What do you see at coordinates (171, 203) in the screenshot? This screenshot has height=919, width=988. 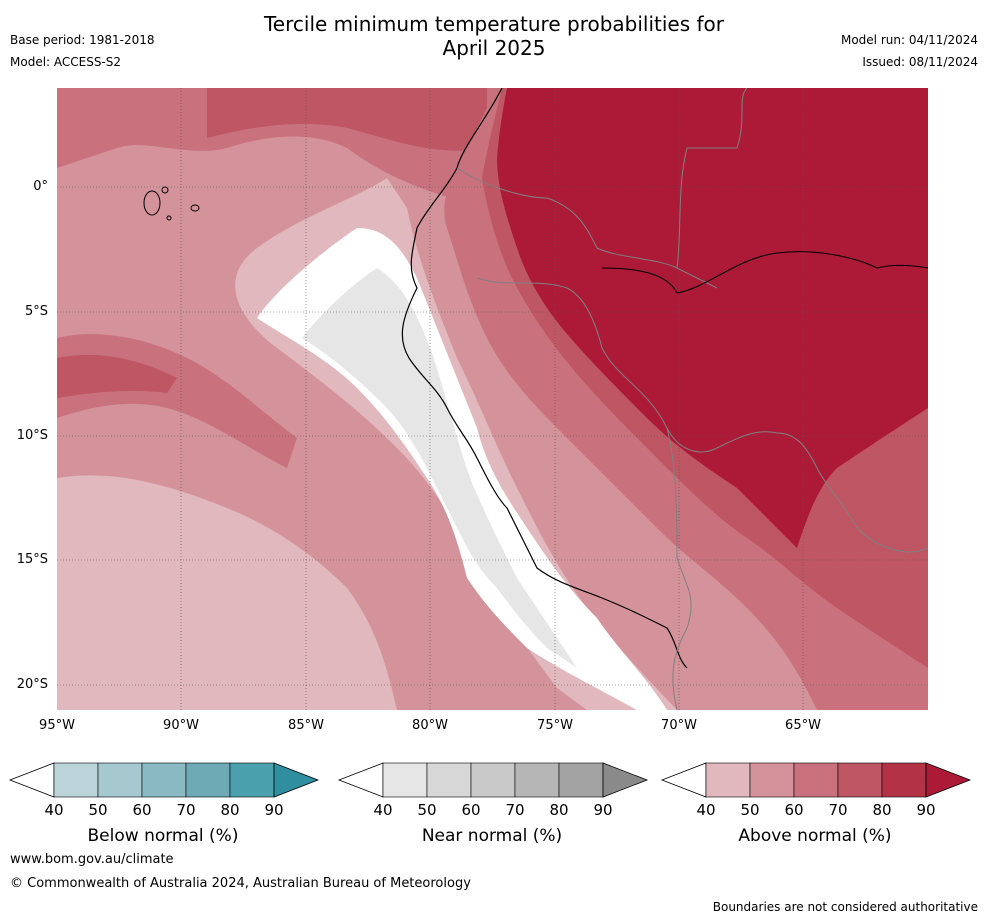 I see `galapagos-islands` at bounding box center [171, 203].